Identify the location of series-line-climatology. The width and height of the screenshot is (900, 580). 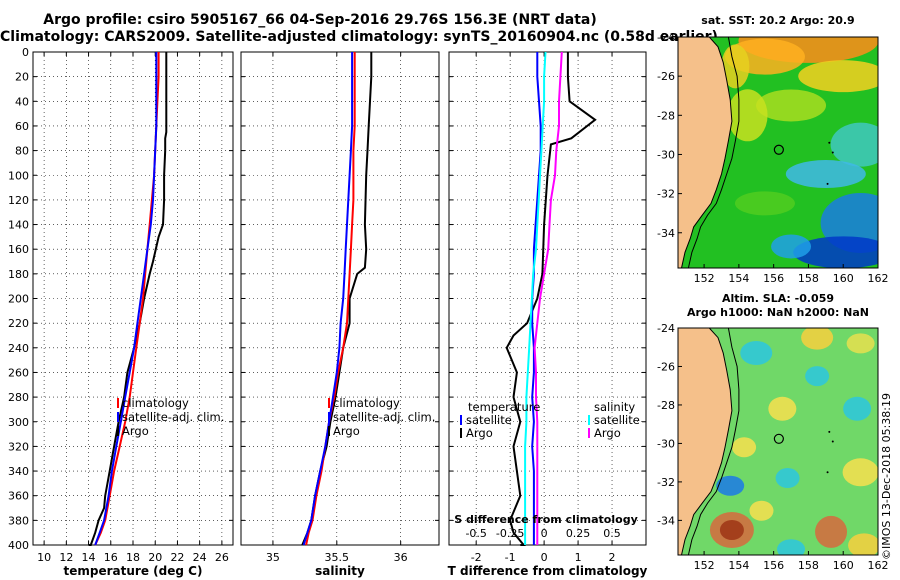
(330, 299).